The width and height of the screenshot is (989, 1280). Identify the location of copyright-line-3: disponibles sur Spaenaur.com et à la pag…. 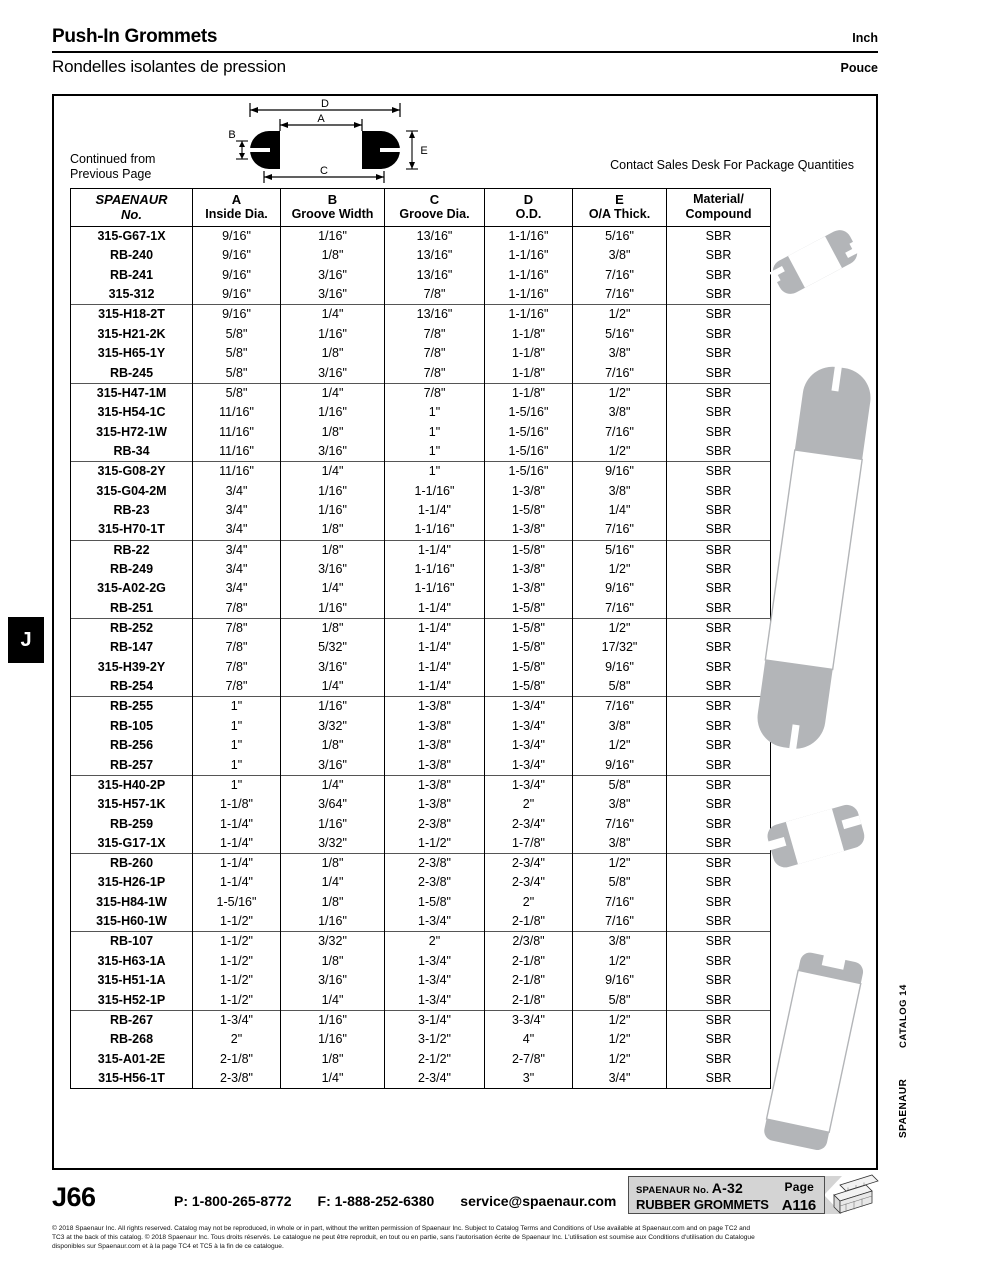
(168, 1247).